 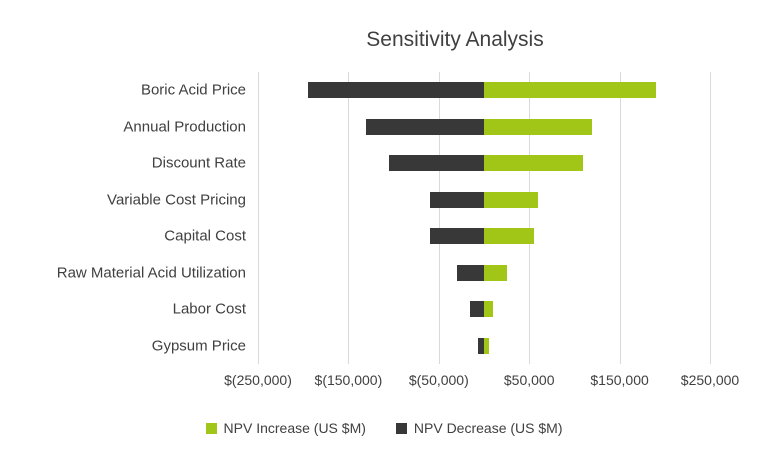 I want to click on x-tick-label: $250,000, so click(x=710, y=380).